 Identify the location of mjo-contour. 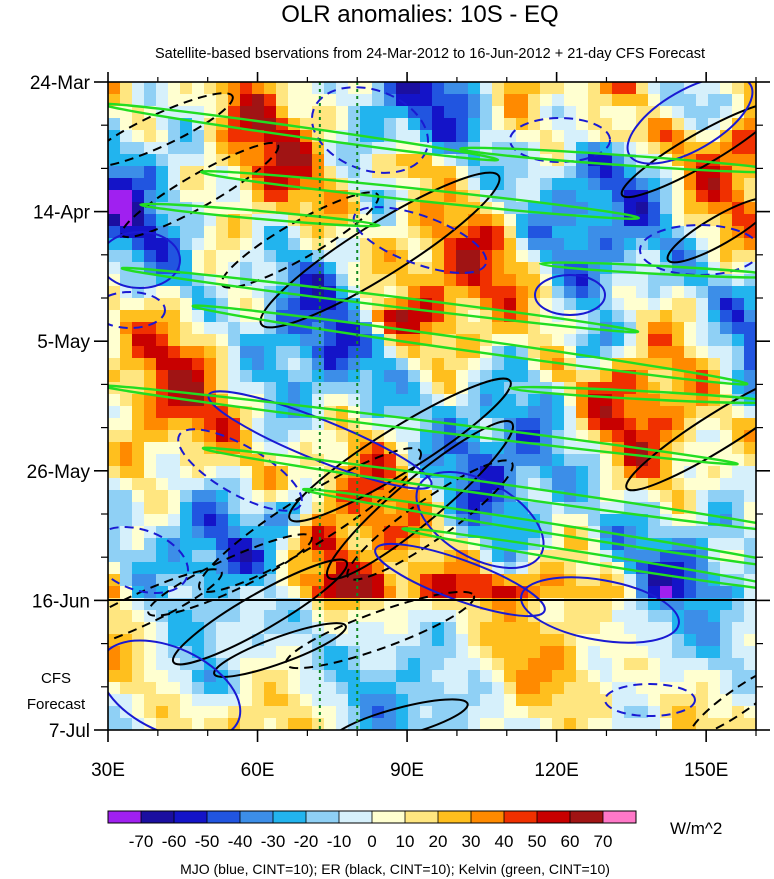
(144, 260).